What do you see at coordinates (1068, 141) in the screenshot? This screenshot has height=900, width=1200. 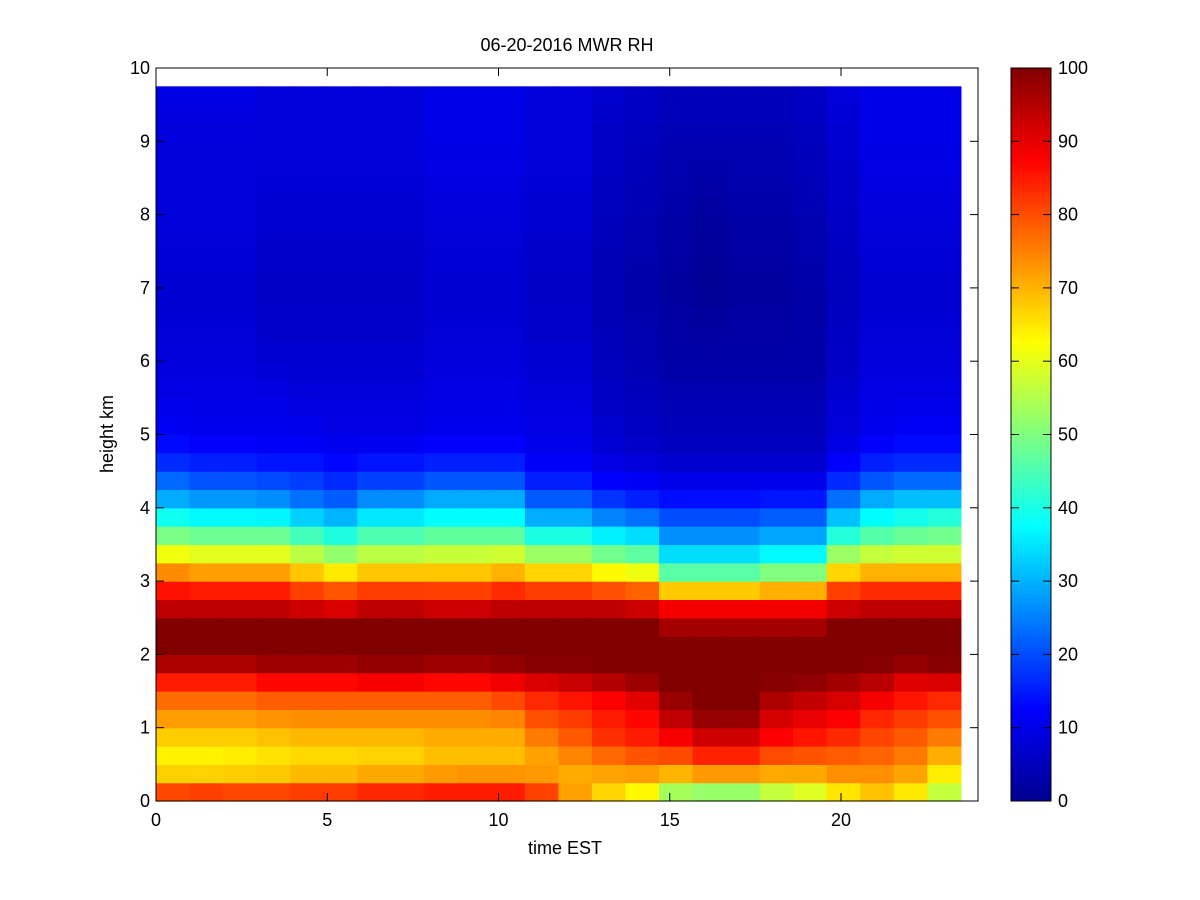 I see `colorbar-tick-label: 90` at bounding box center [1068, 141].